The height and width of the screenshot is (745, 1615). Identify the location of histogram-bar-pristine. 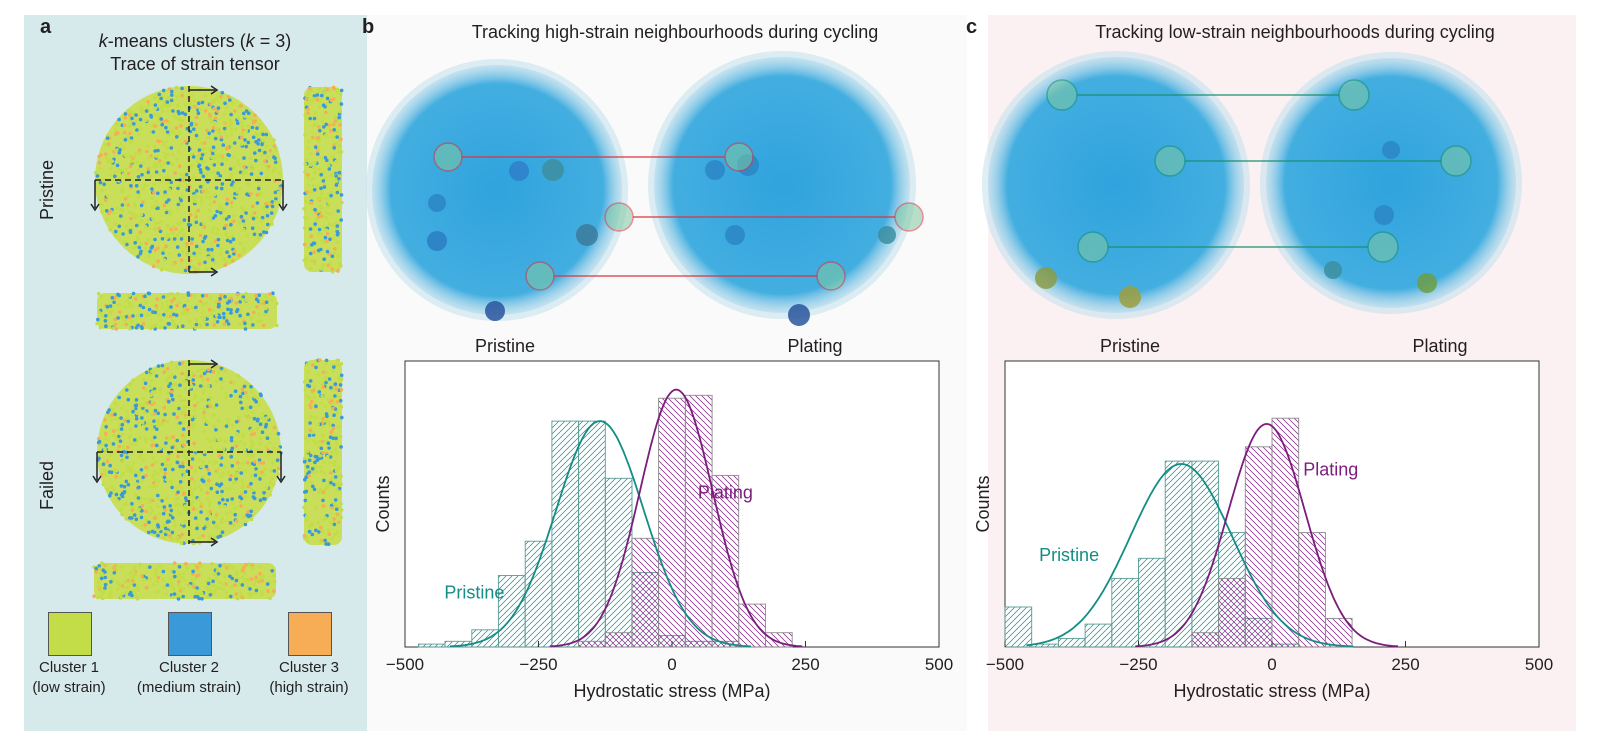
(1152, 602).